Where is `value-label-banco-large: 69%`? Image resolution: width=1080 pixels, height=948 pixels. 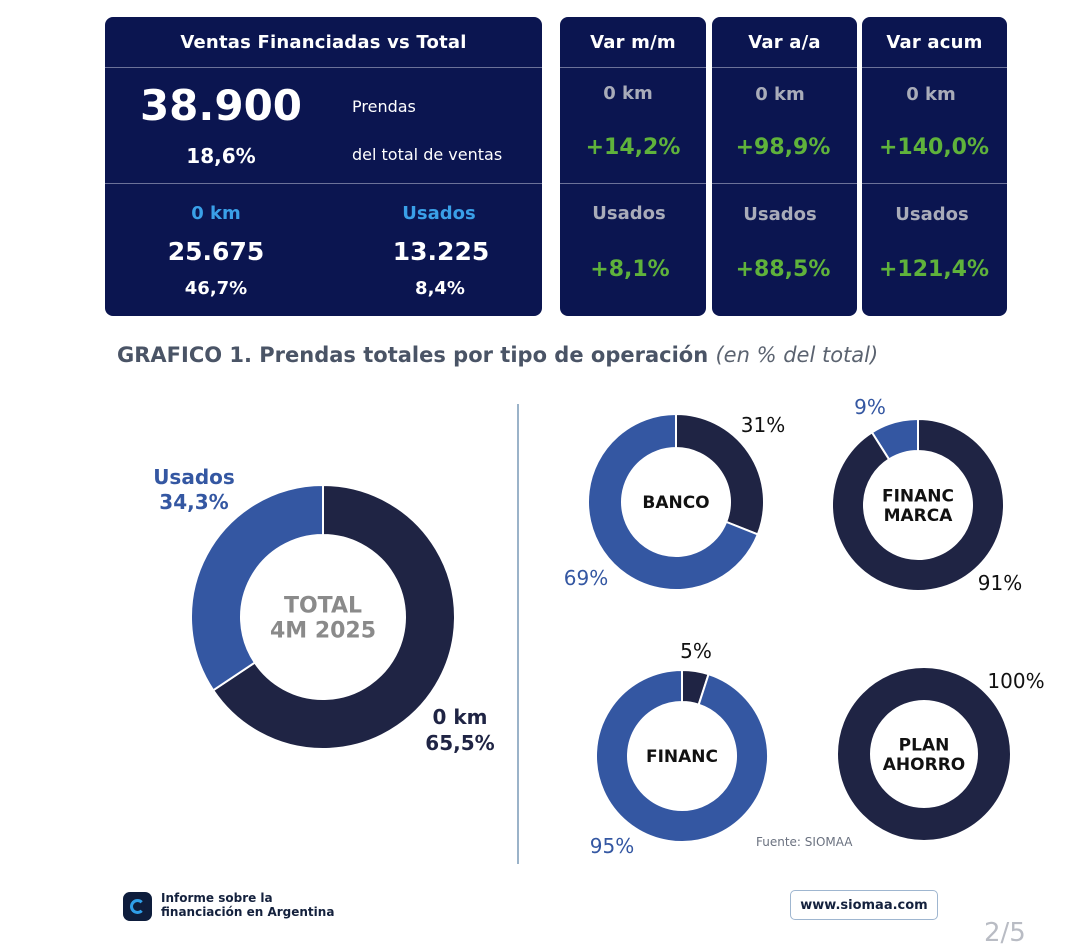 value-label-banco-large: 69% is located at coordinates (586, 578).